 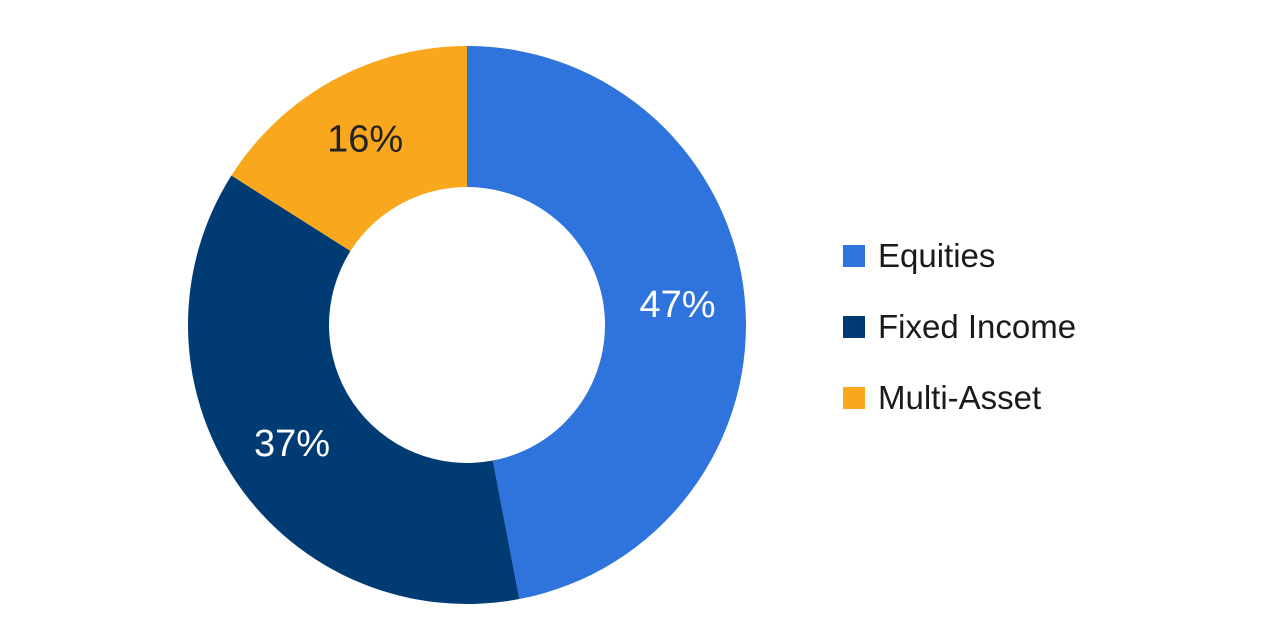 I want to click on legend-label-equities: Equities, so click(x=937, y=255).